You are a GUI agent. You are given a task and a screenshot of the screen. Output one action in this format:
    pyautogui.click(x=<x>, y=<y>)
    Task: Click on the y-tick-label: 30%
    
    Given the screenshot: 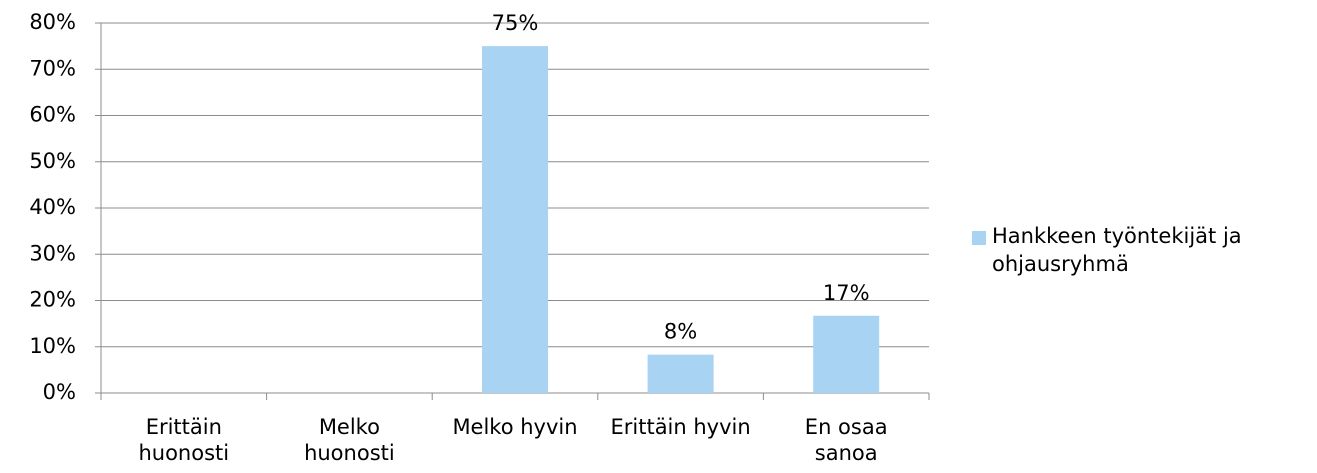 What is the action you would take?
    pyautogui.click(x=52, y=253)
    